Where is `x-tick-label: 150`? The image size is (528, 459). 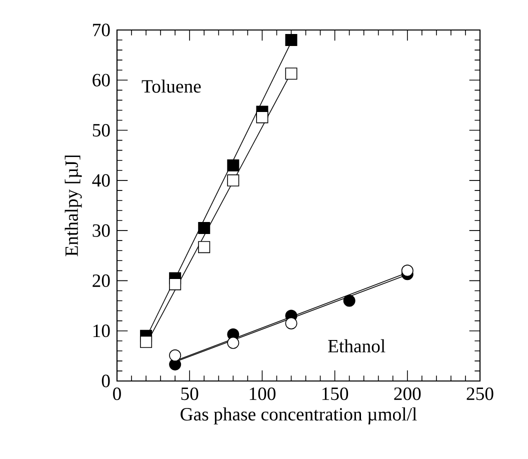 x-tick-label: 150 is located at coordinates (335, 393).